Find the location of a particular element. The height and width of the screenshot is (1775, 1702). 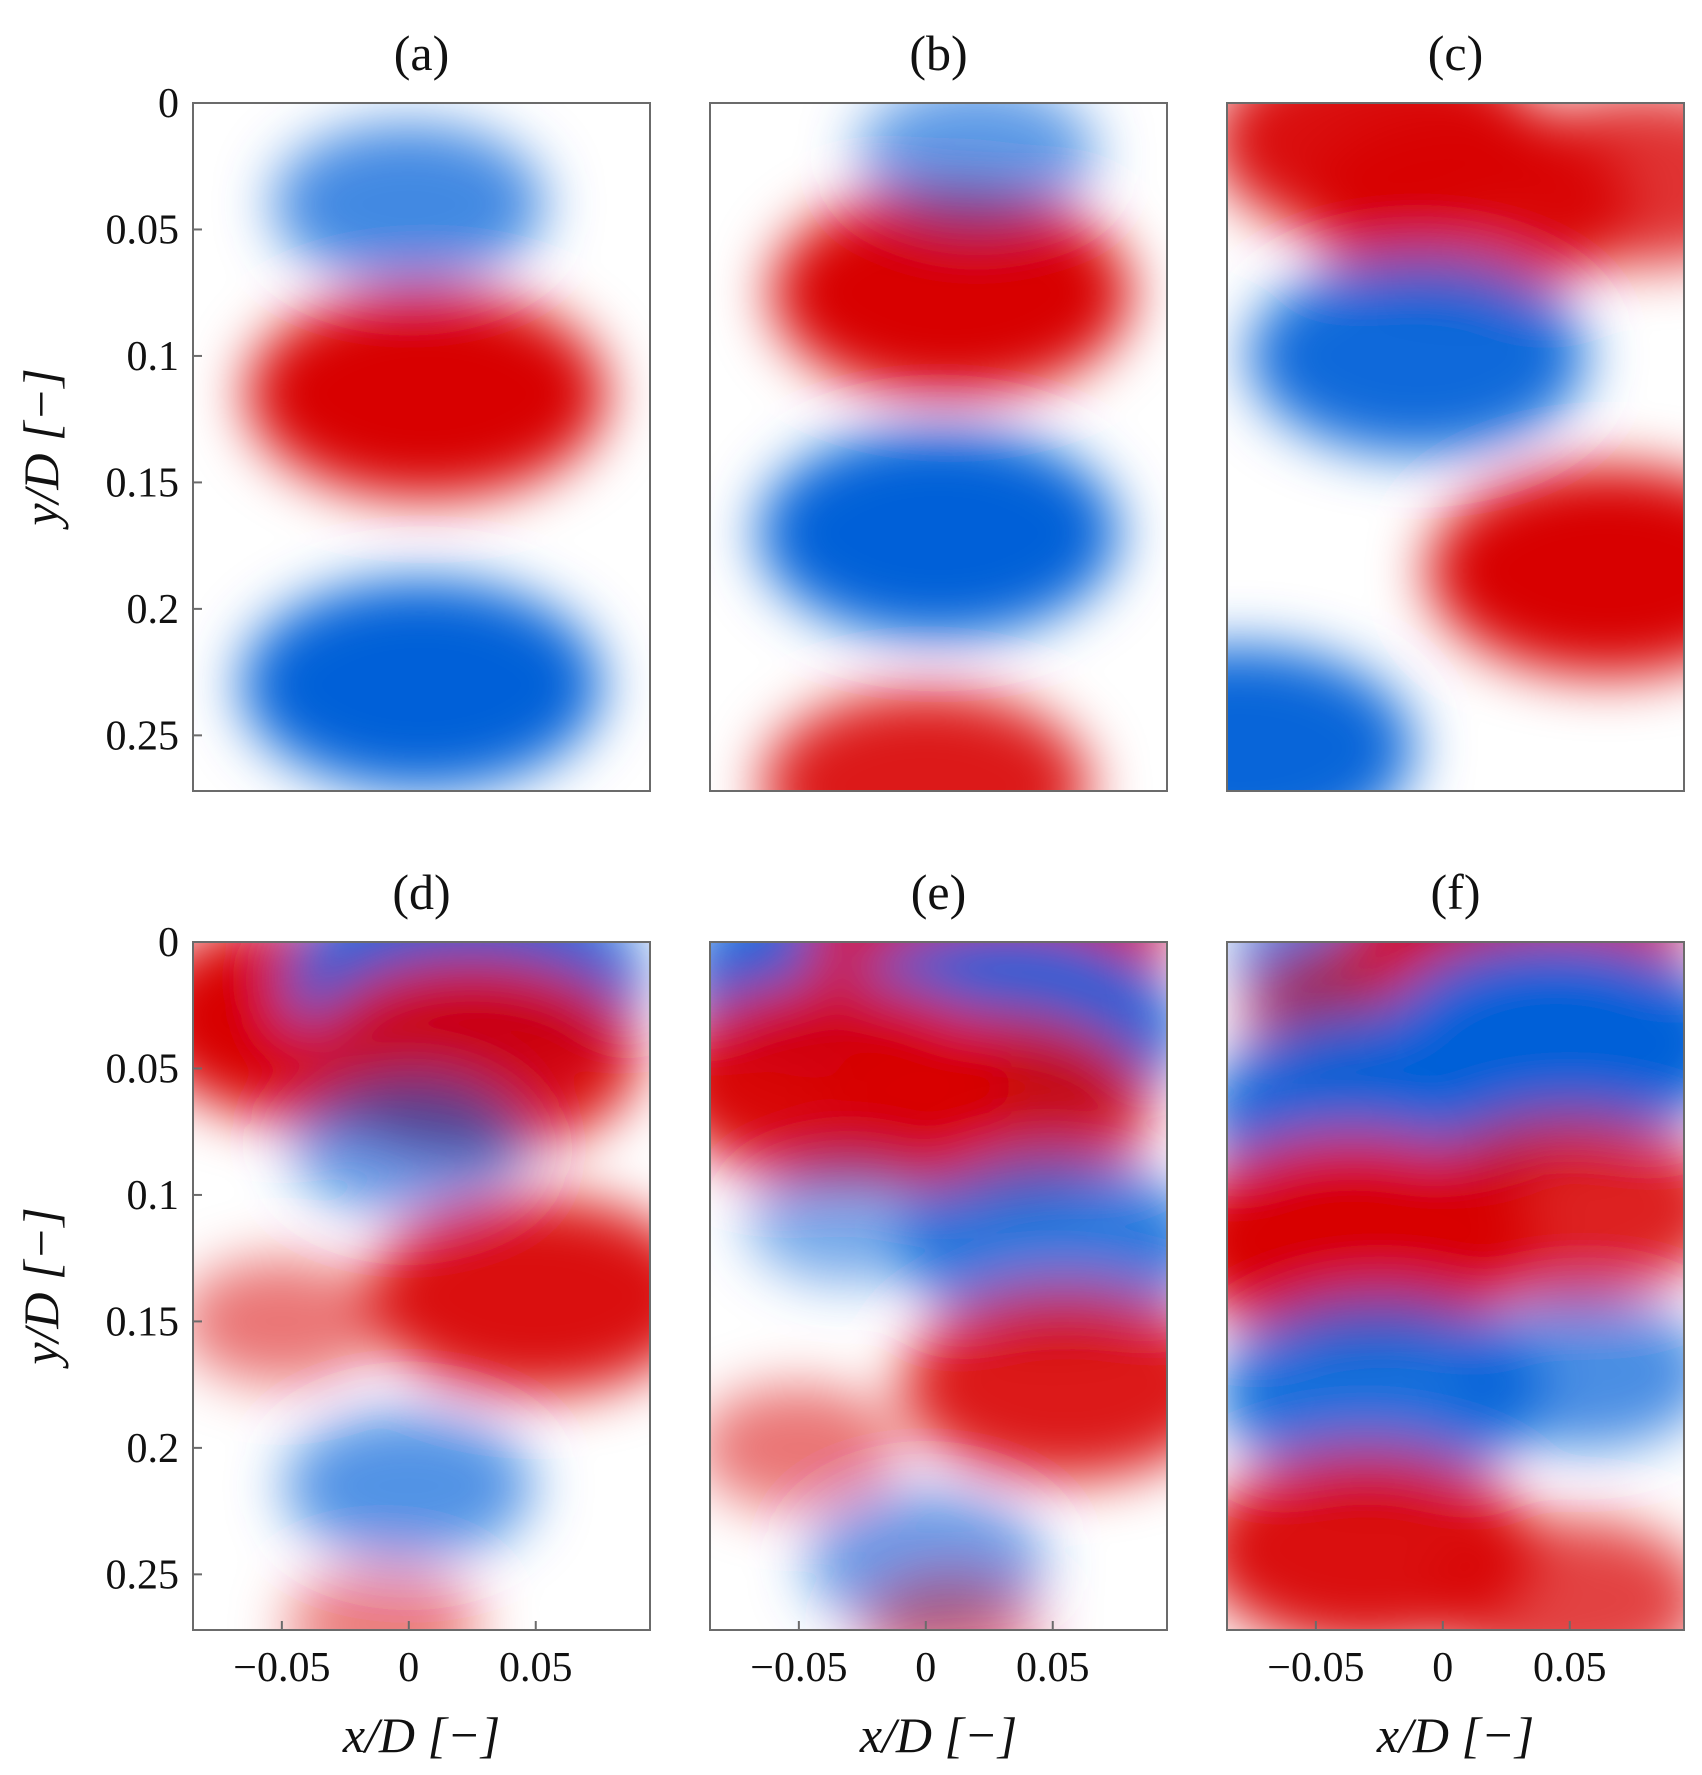

panel-b: (b) is located at coordinates (938, 408).